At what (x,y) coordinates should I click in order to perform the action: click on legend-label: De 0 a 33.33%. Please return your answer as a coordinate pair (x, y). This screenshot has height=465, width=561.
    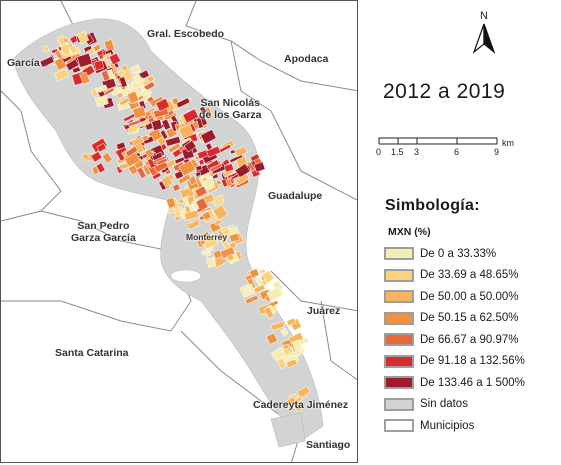
    Looking at the image, I should click on (458, 253).